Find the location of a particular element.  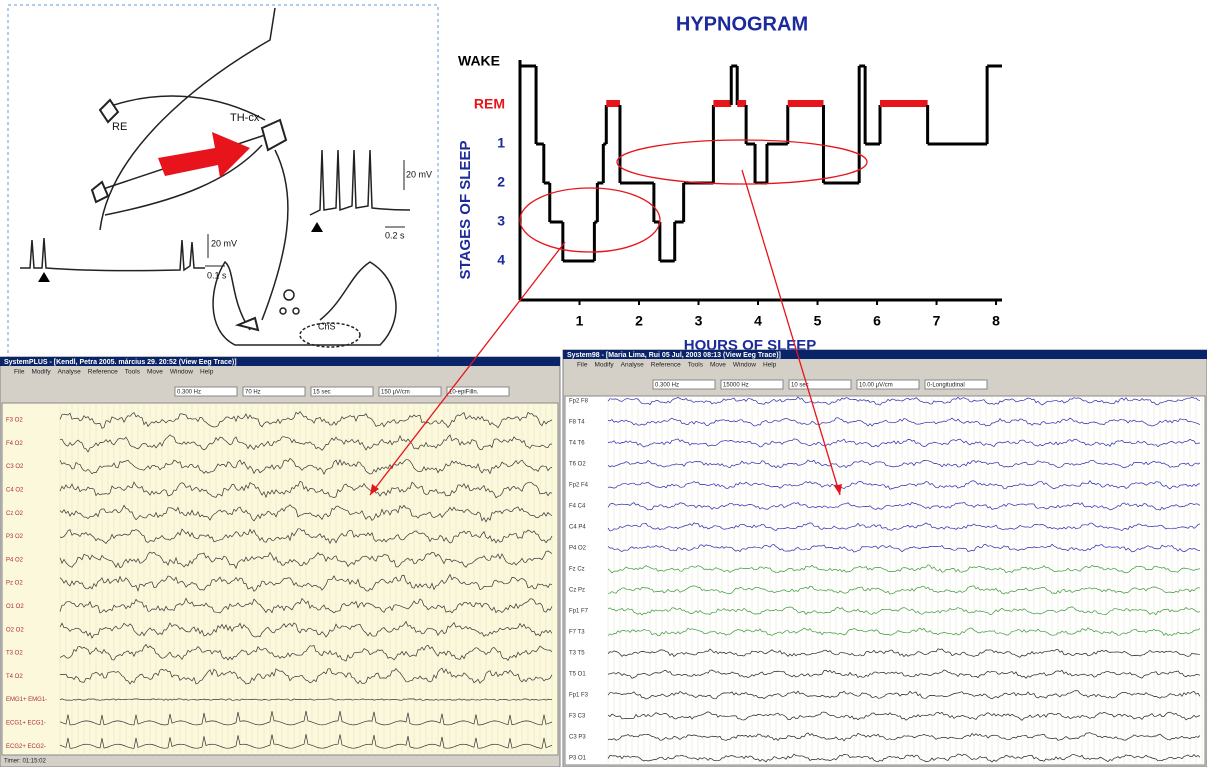

label: TH-cx is located at coordinates (245, 118).